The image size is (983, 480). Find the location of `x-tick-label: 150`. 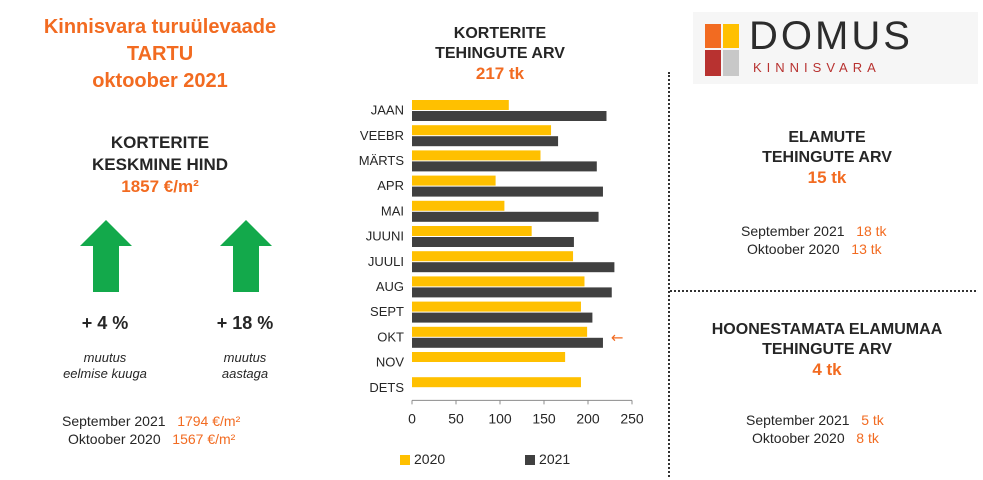

x-tick-label: 150 is located at coordinates (544, 418).